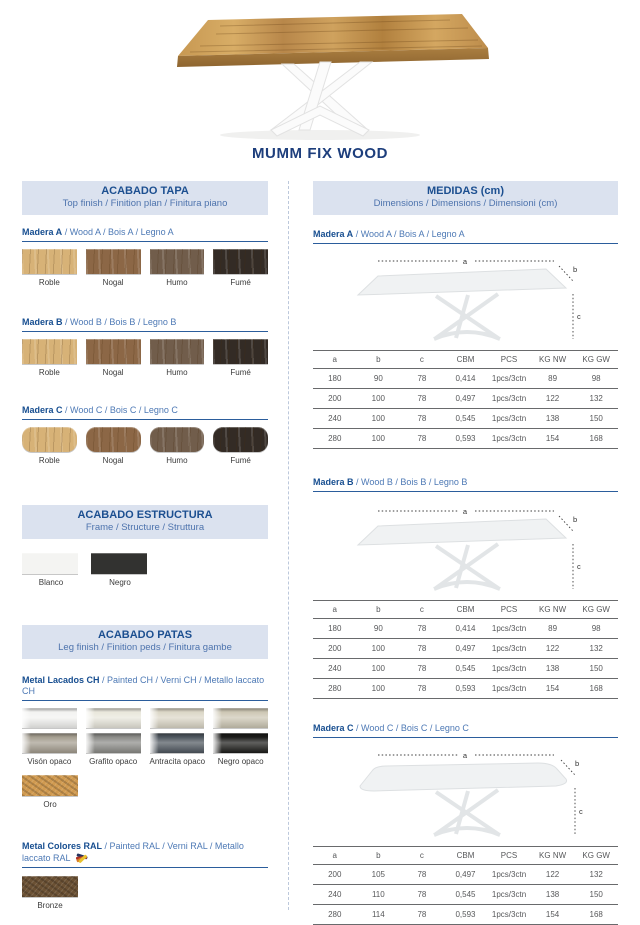 The width and height of the screenshot is (640, 925). What do you see at coordinates (465, 668) in the screenshot?
I see `table-row: 240 100 78 0,545 1pcs/3ctn 138 150` at bounding box center [465, 668].